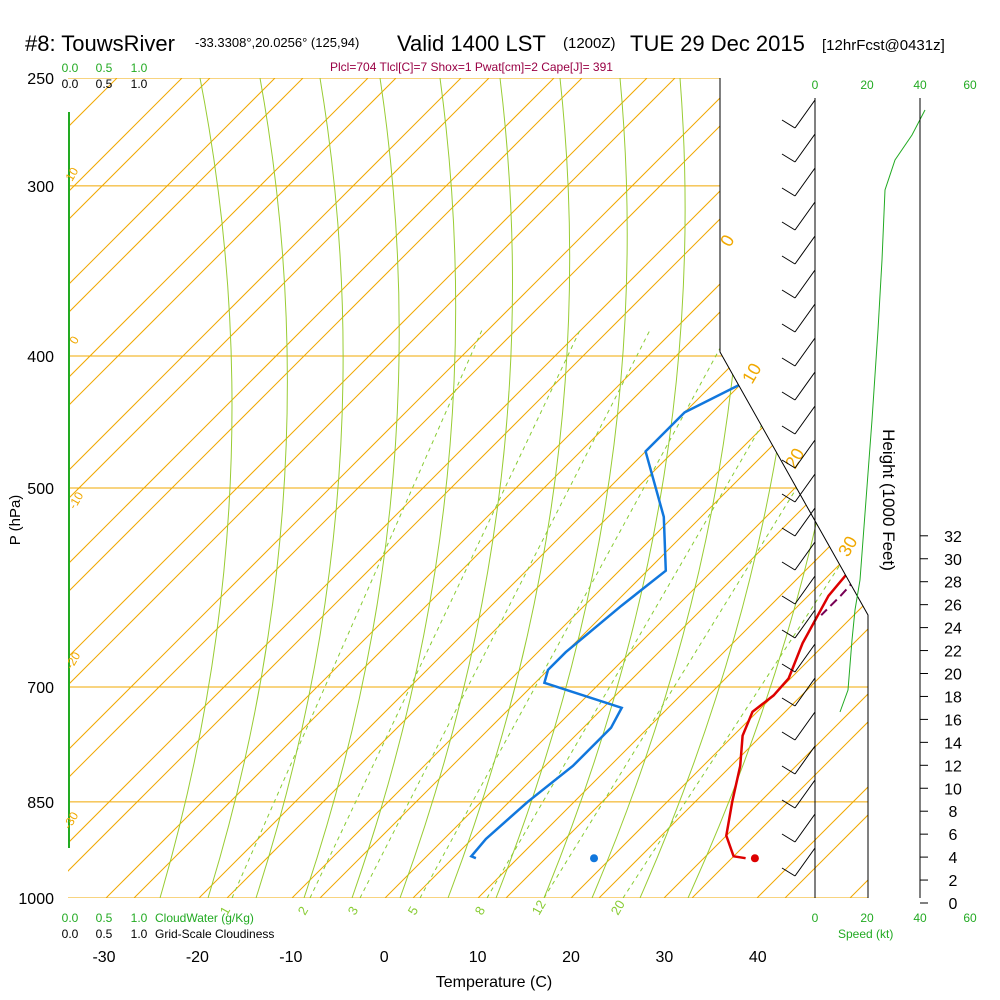 This screenshot has height=1000, width=1000. I want to click on station-title: #8: TouwsRiver, so click(100, 43).